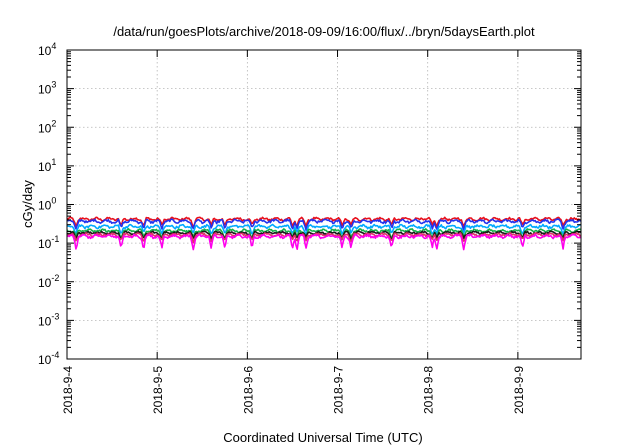 The width and height of the screenshot is (640, 448). I want to click on y-tick-label: 10³, so click(47, 88).